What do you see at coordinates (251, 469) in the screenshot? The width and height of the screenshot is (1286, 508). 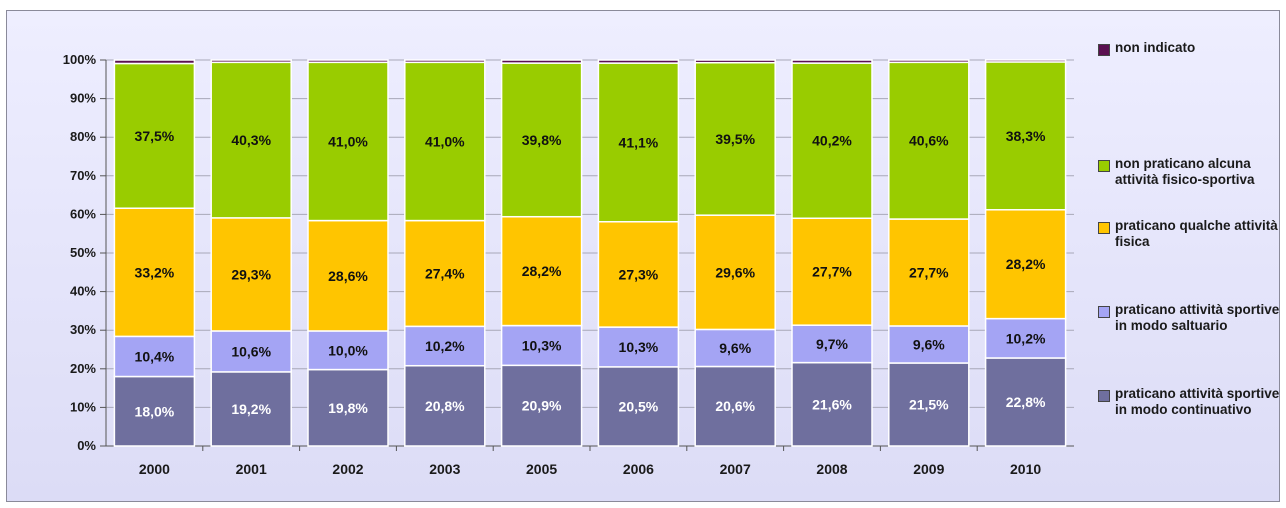 I see `x-tick-label: 2001` at bounding box center [251, 469].